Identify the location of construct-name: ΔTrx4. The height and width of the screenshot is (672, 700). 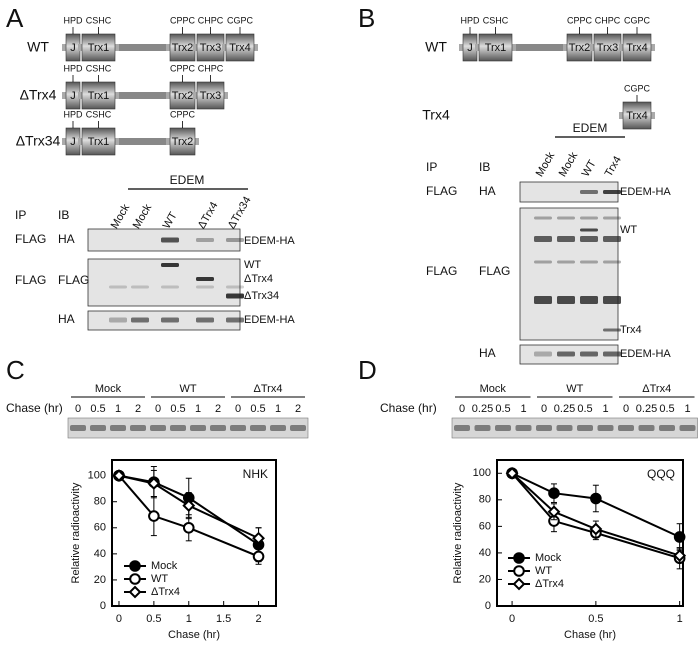
(38, 95).